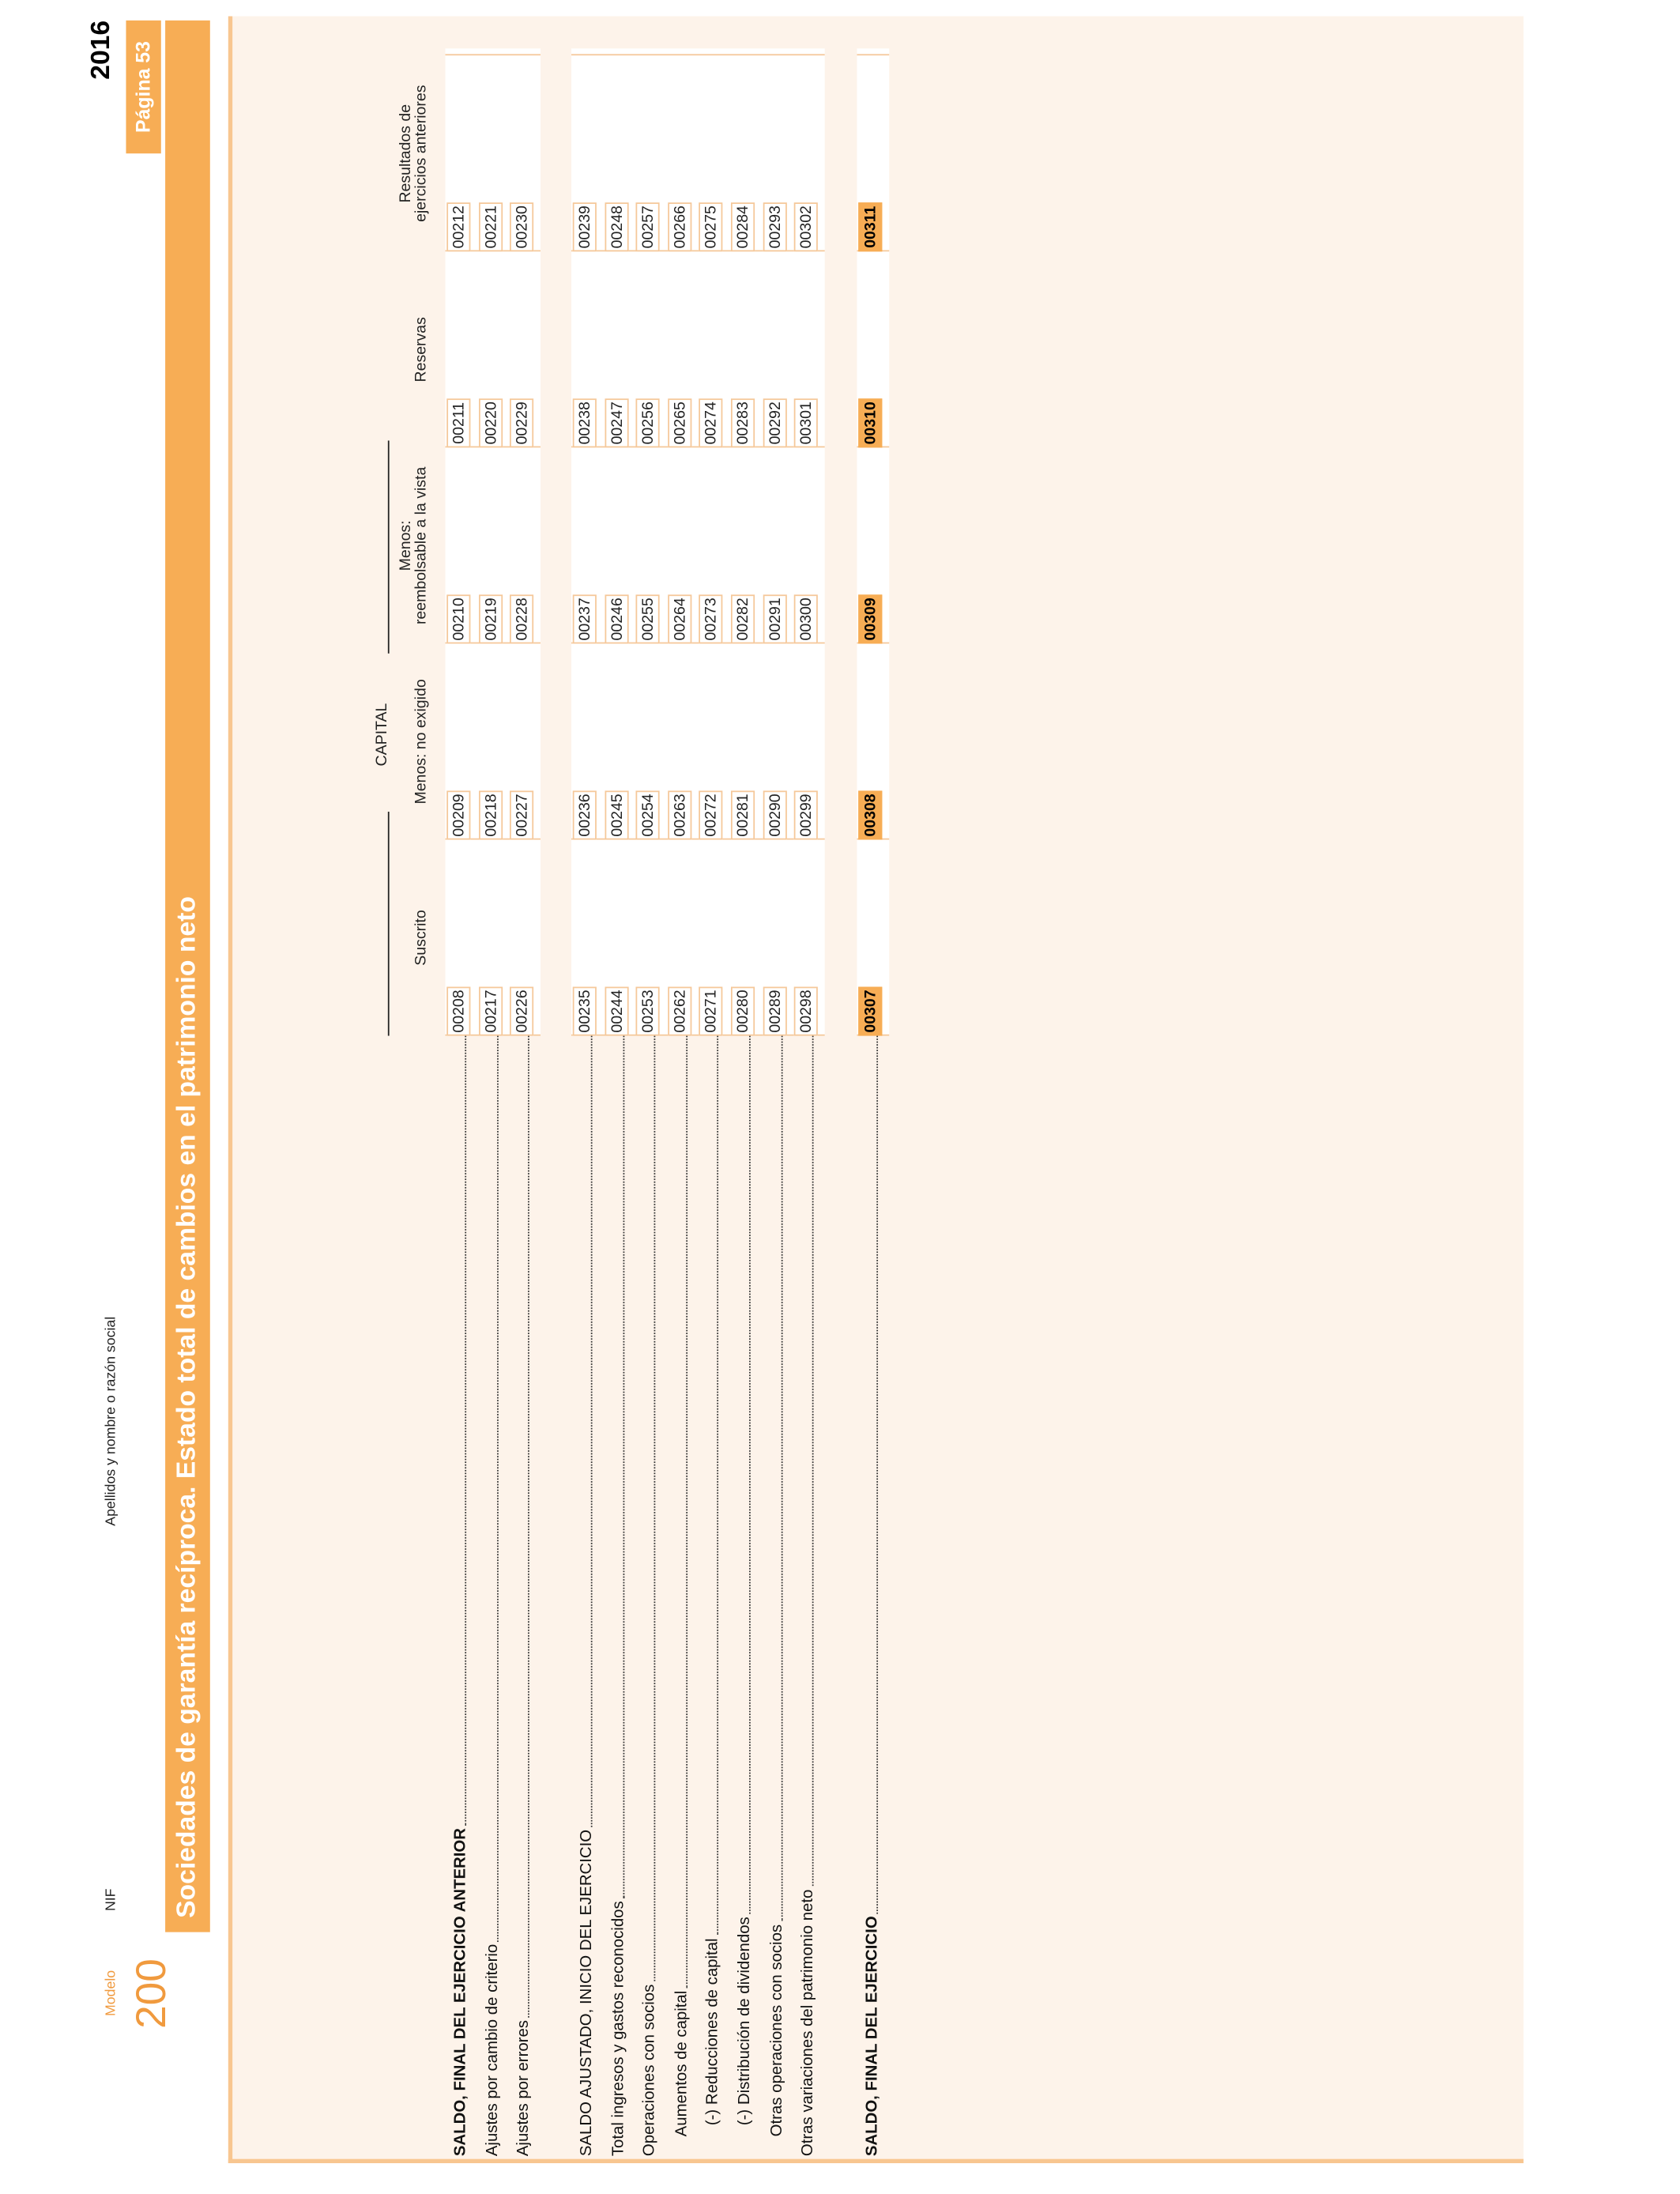  I want to click on field-code: 00264, so click(679, 619).